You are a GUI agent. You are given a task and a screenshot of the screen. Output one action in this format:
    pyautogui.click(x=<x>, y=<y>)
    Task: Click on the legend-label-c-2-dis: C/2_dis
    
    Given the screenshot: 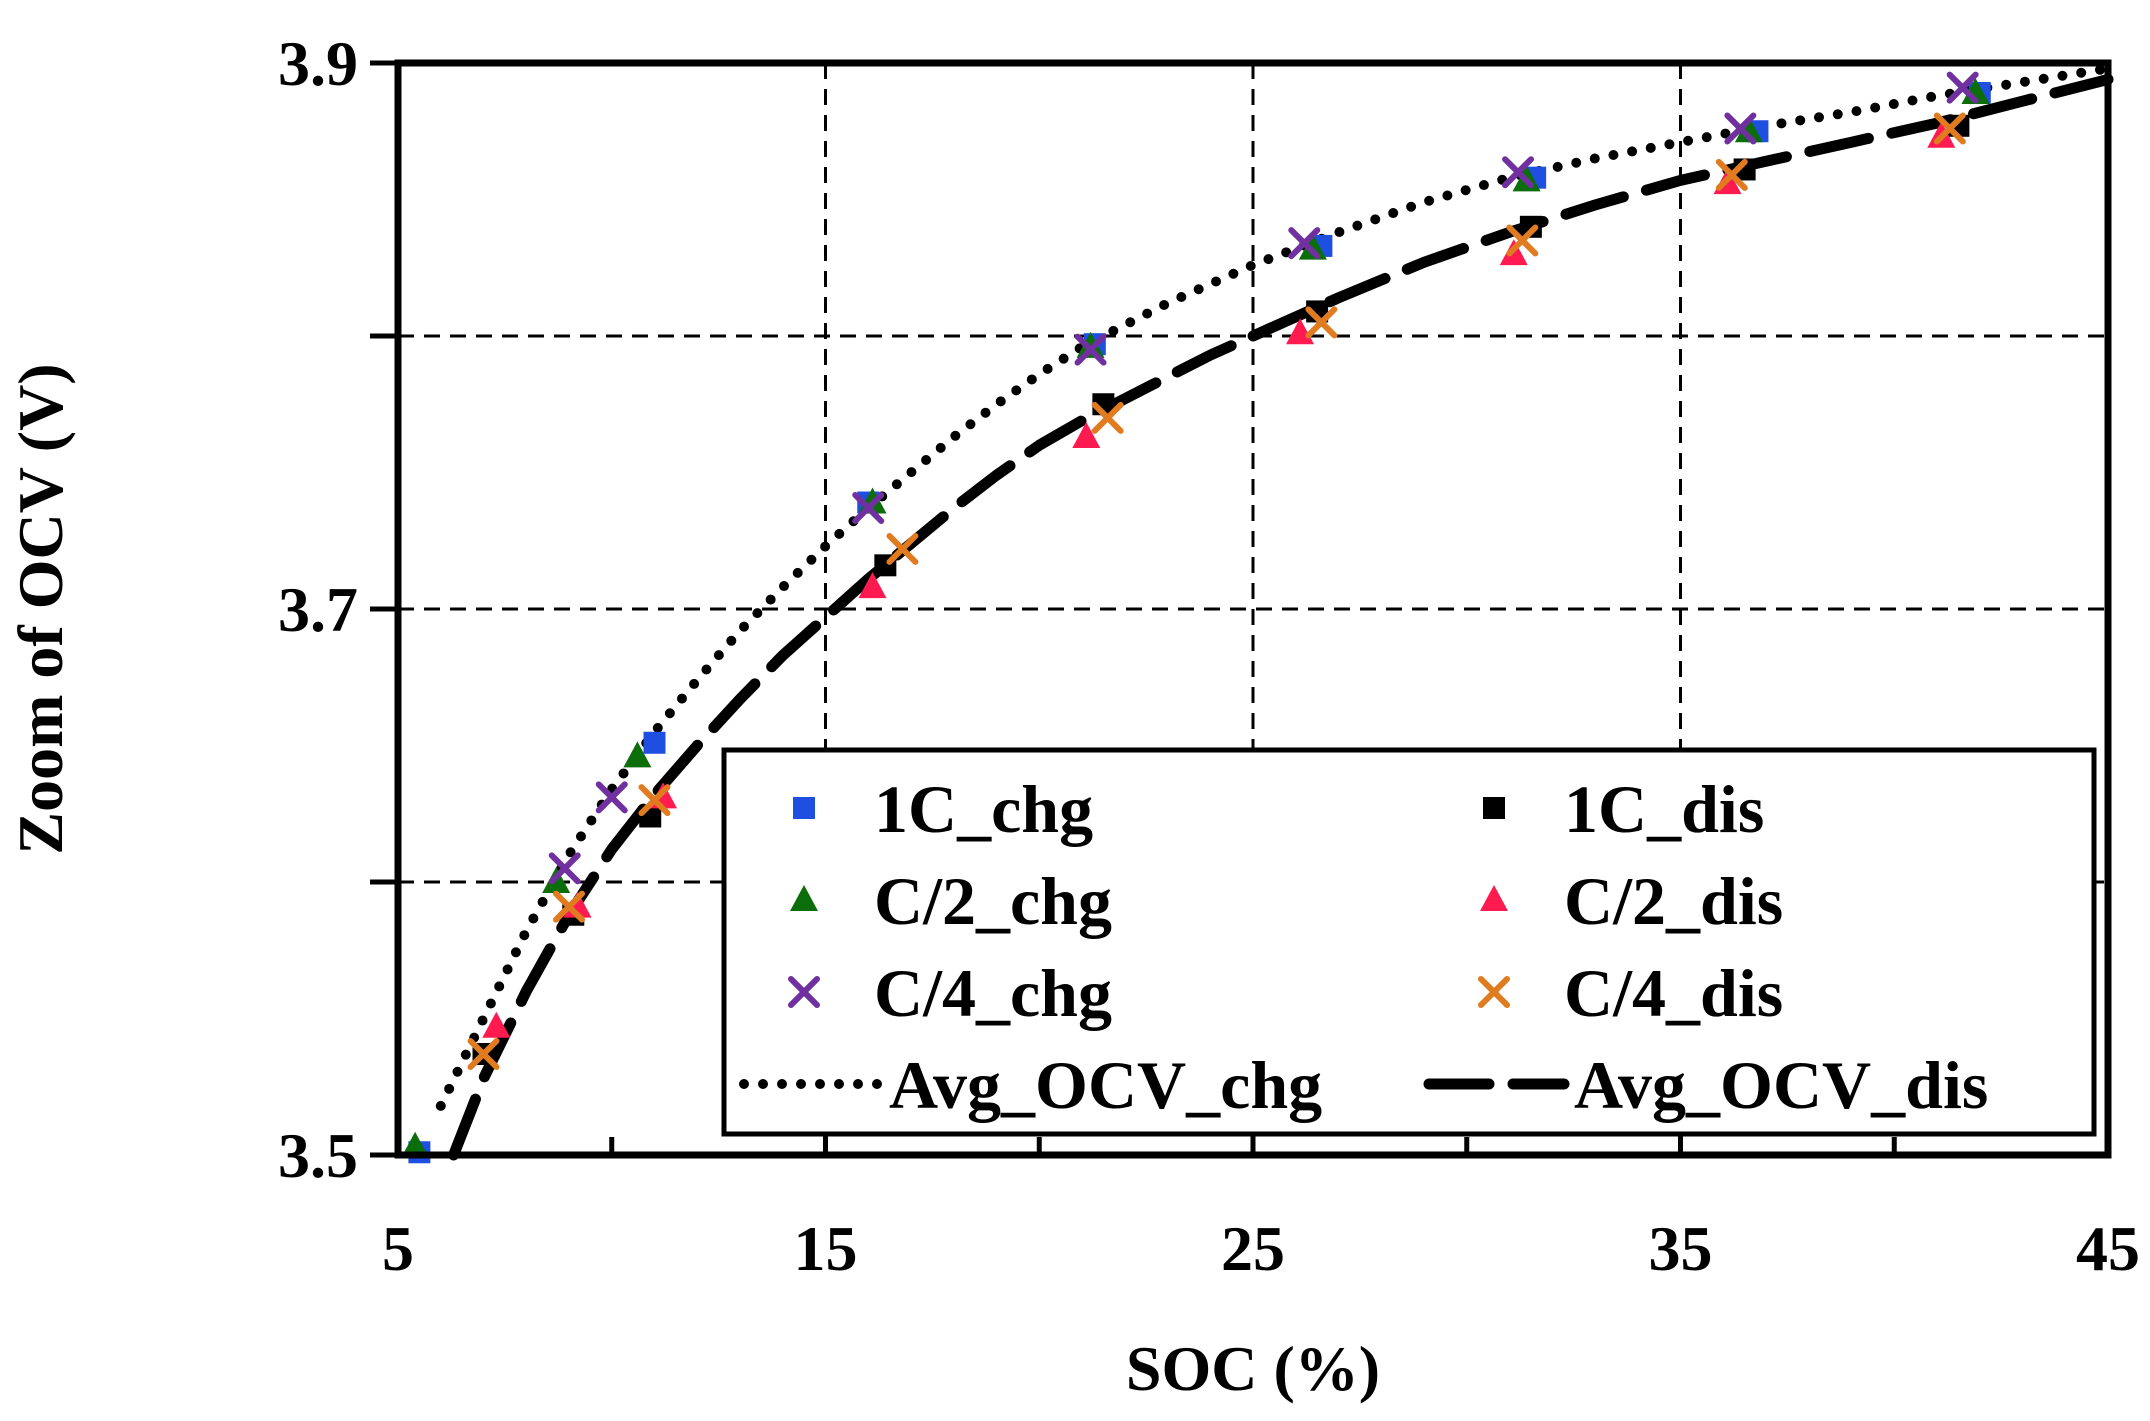 What is the action you would take?
    pyautogui.click(x=1673, y=901)
    